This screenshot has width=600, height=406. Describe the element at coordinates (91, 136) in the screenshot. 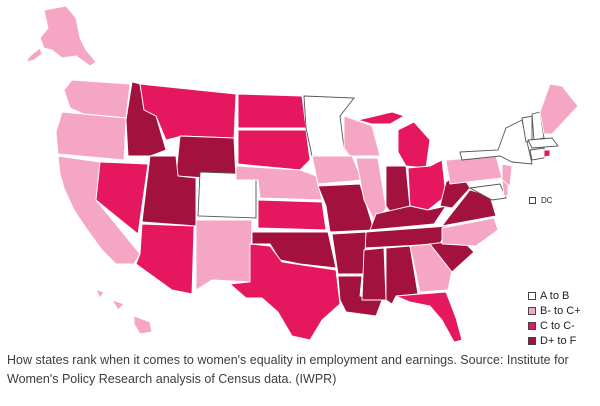

I see `state-oregon` at that location.